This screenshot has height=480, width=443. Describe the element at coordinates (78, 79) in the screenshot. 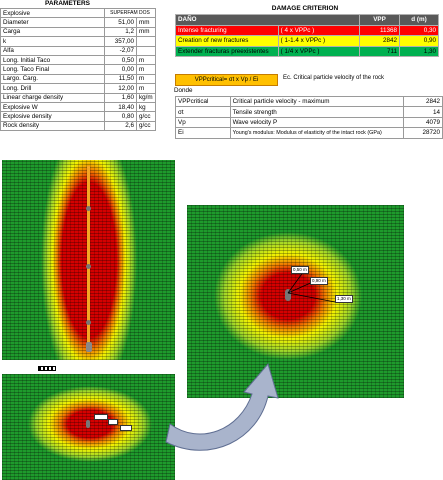

I see `parameter-row: Largo. Carg. 11,50 m` at that location.